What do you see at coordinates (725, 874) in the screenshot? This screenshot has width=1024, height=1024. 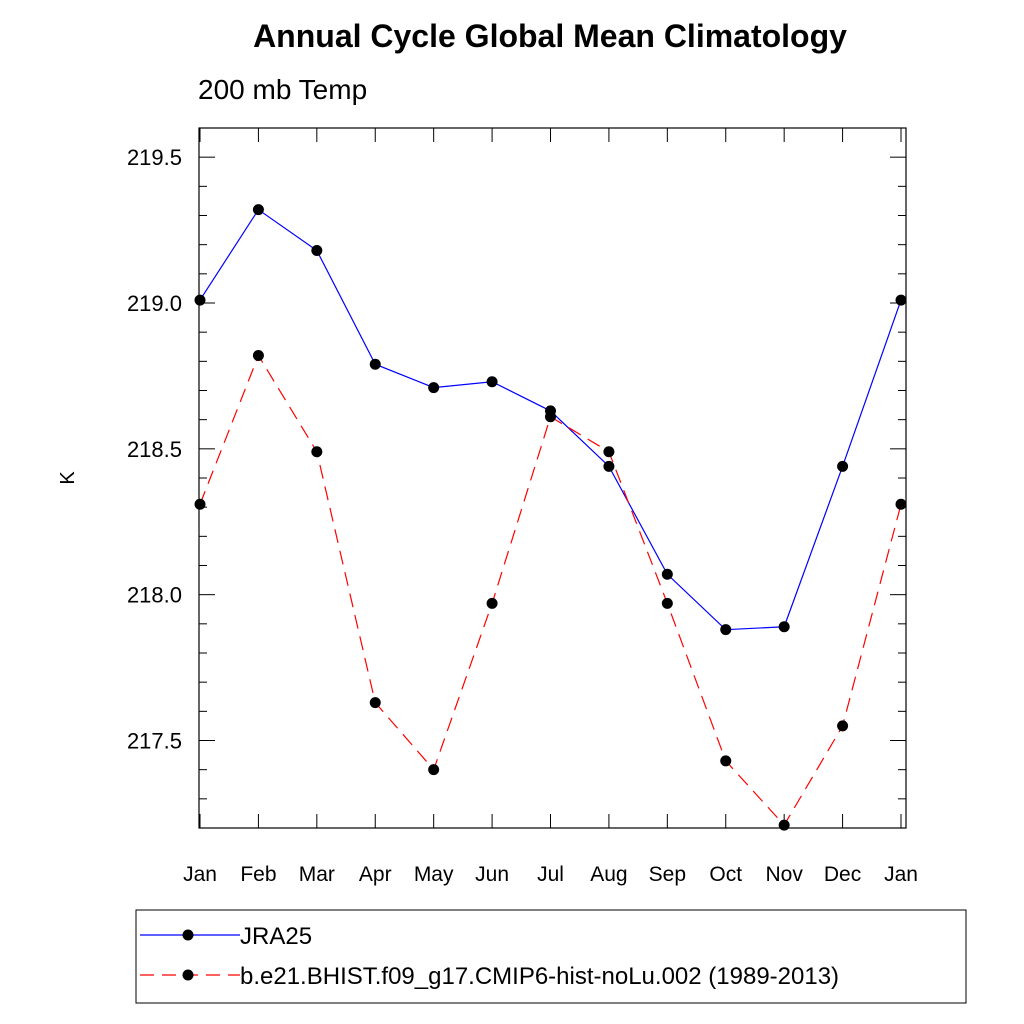 I see `x-tick-label: Oct` at bounding box center [725, 874].